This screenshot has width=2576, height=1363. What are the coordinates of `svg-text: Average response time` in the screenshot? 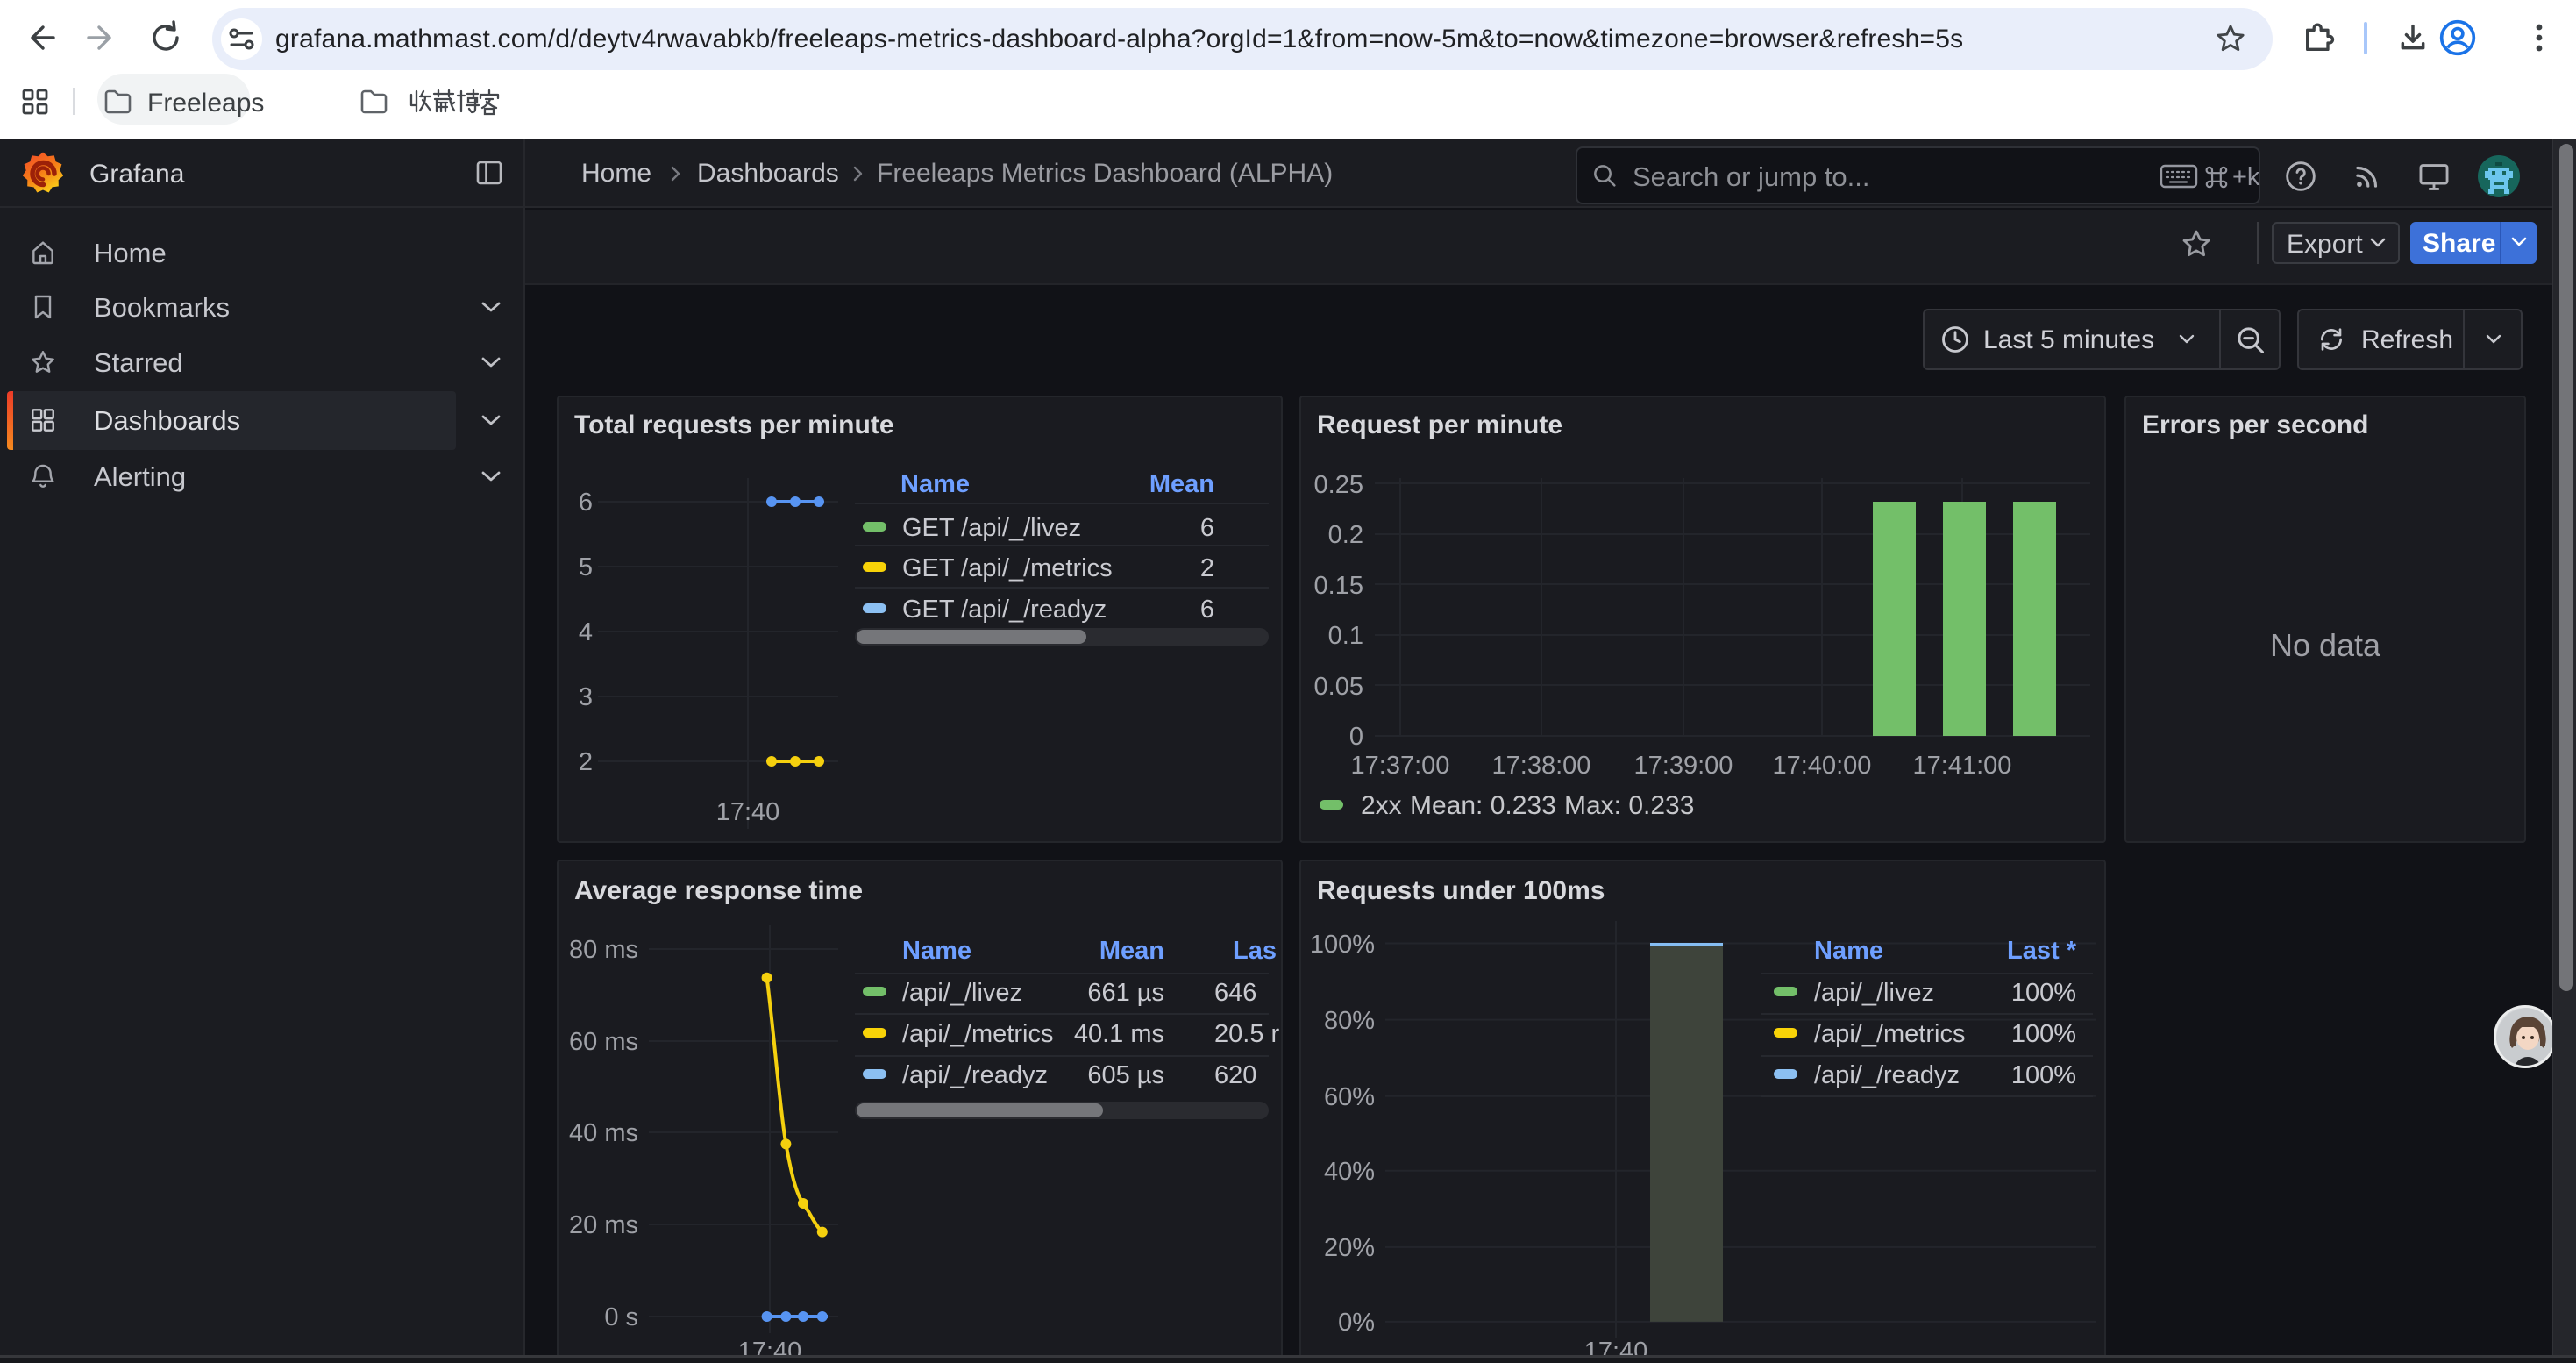 It's located at (718, 890).